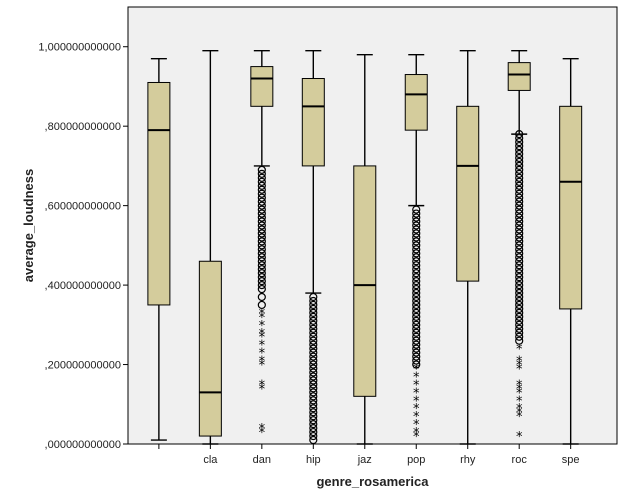  Describe the element at coordinates (571, 460) in the screenshot. I see `x-tick-label: spe` at that location.